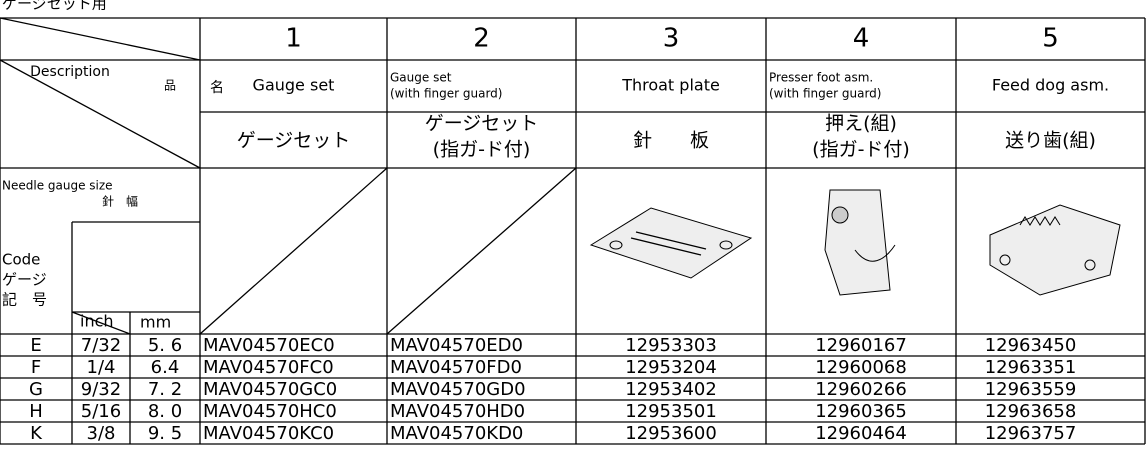 Image resolution: width=1146 pixels, height=467 pixels. I want to click on cell-text: MAV04570FD0, so click(456, 367).